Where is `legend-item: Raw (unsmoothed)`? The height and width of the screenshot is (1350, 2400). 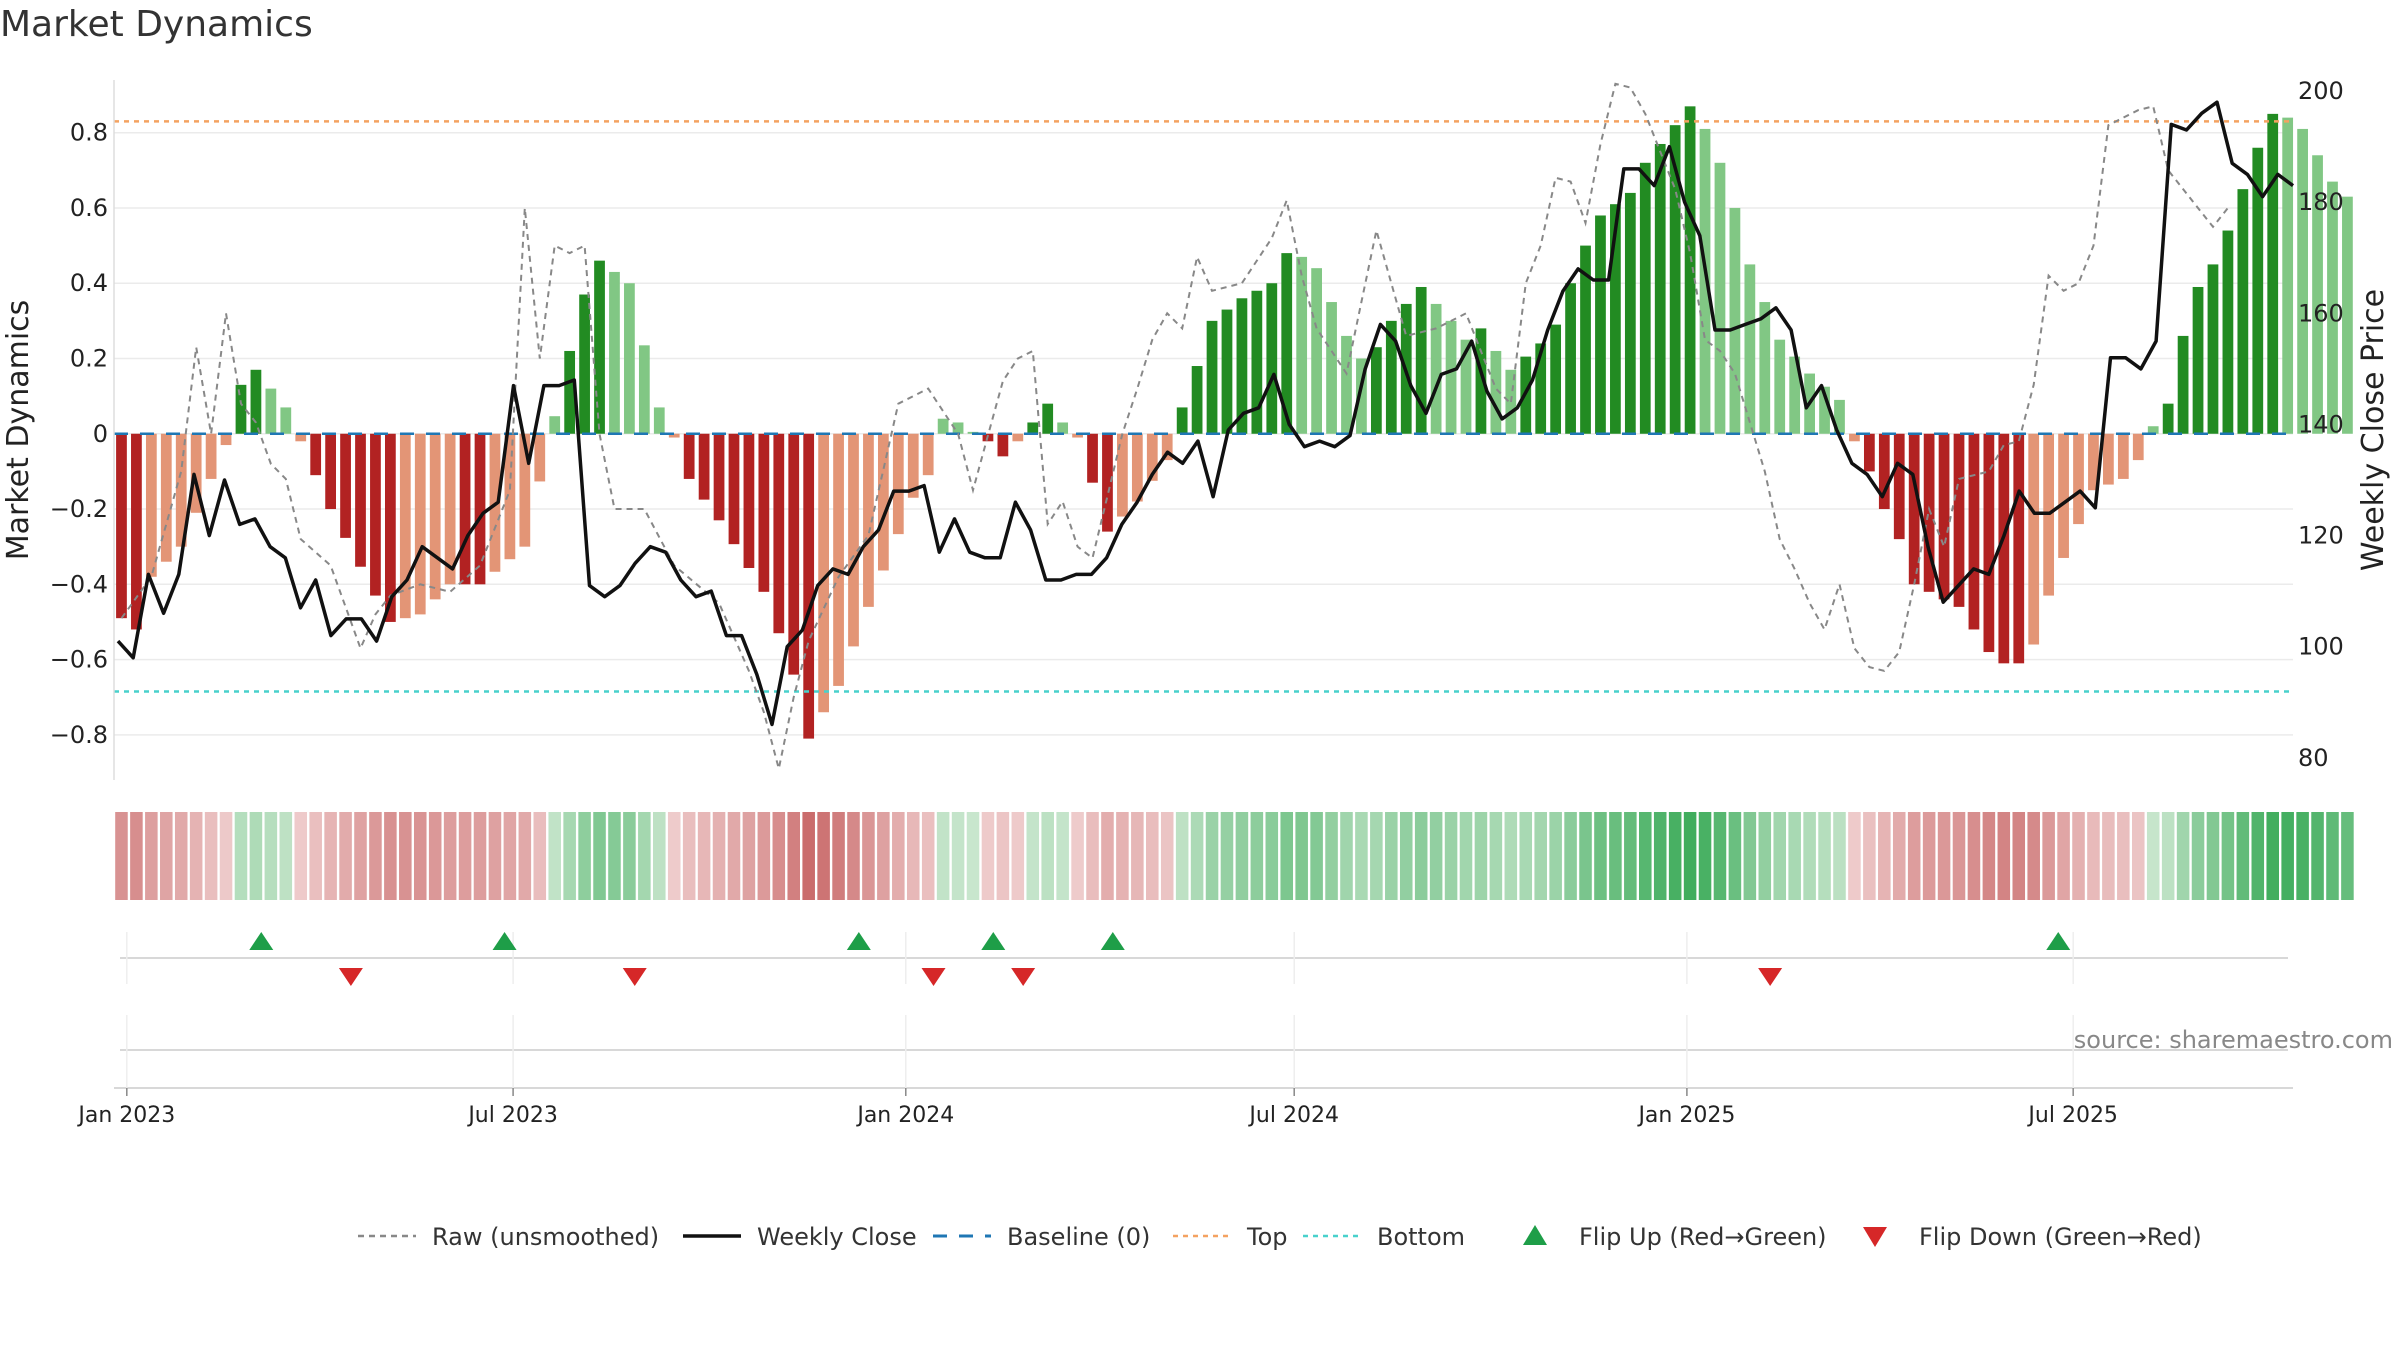
legend-item: Raw (unsmoothed) is located at coordinates (508, 1237).